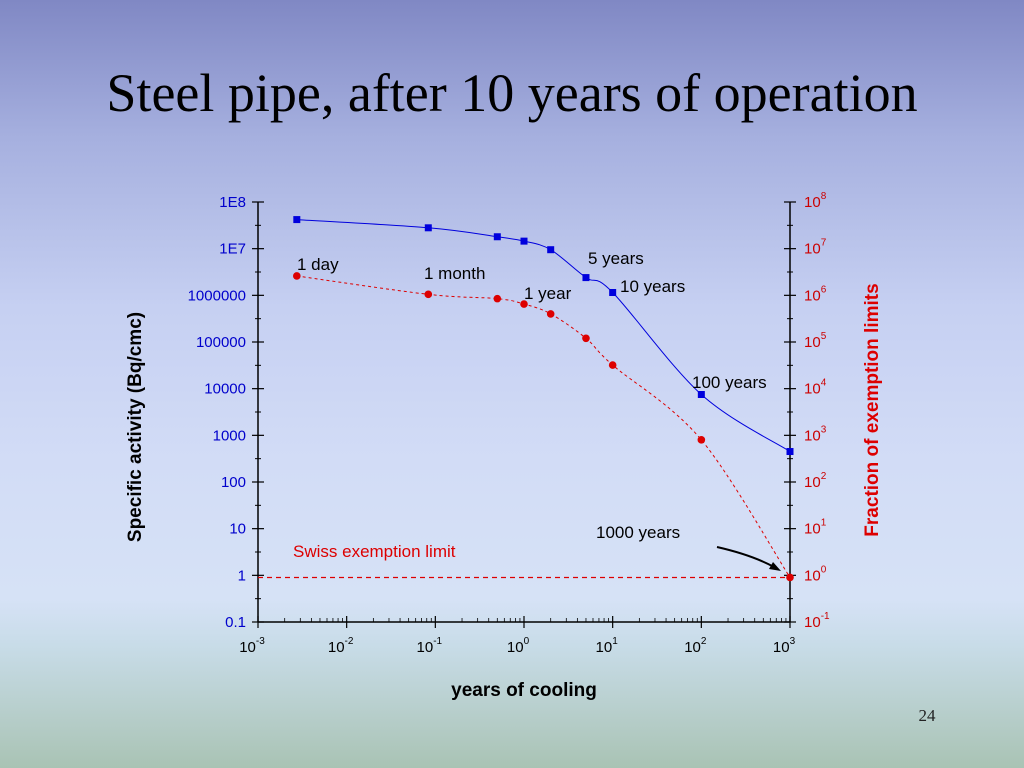 This screenshot has height=768, width=1024. What do you see at coordinates (232, 249) in the screenshot?
I see `y-left-tick-label: 1E7` at bounding box center [232, 249].